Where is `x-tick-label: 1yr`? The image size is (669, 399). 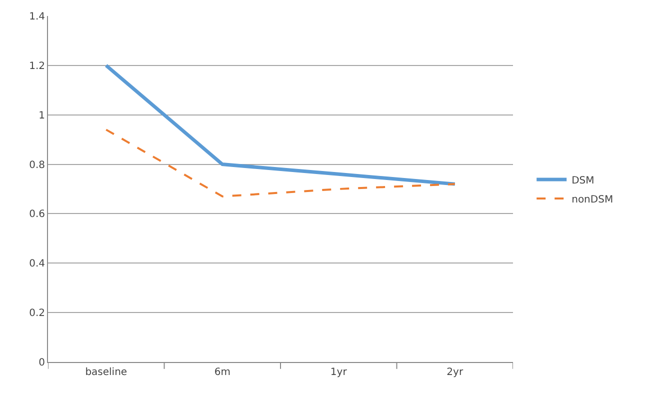
x-tick-label: 1yr is located at coordinates (339, 372).